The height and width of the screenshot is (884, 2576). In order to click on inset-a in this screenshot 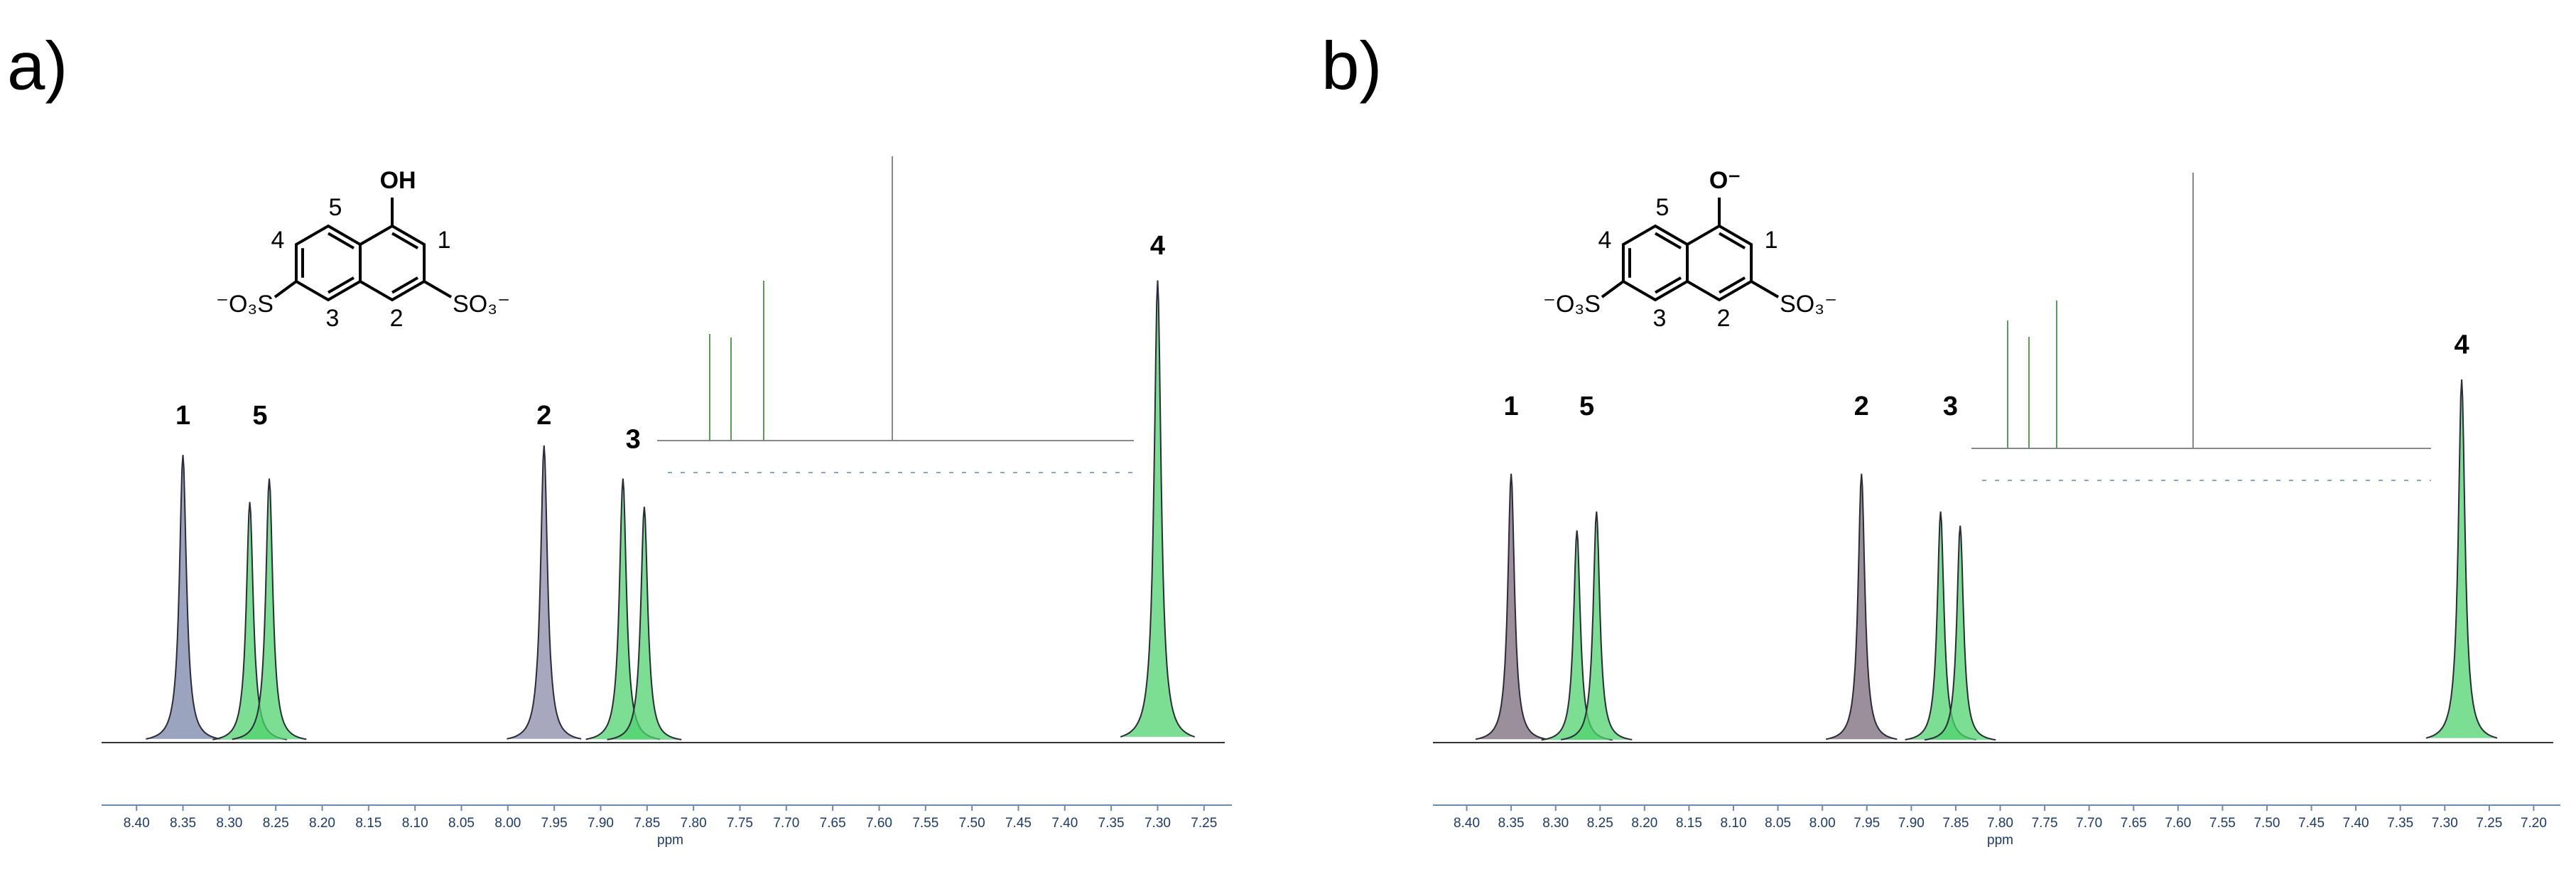, I will do `click(895, 314)`.